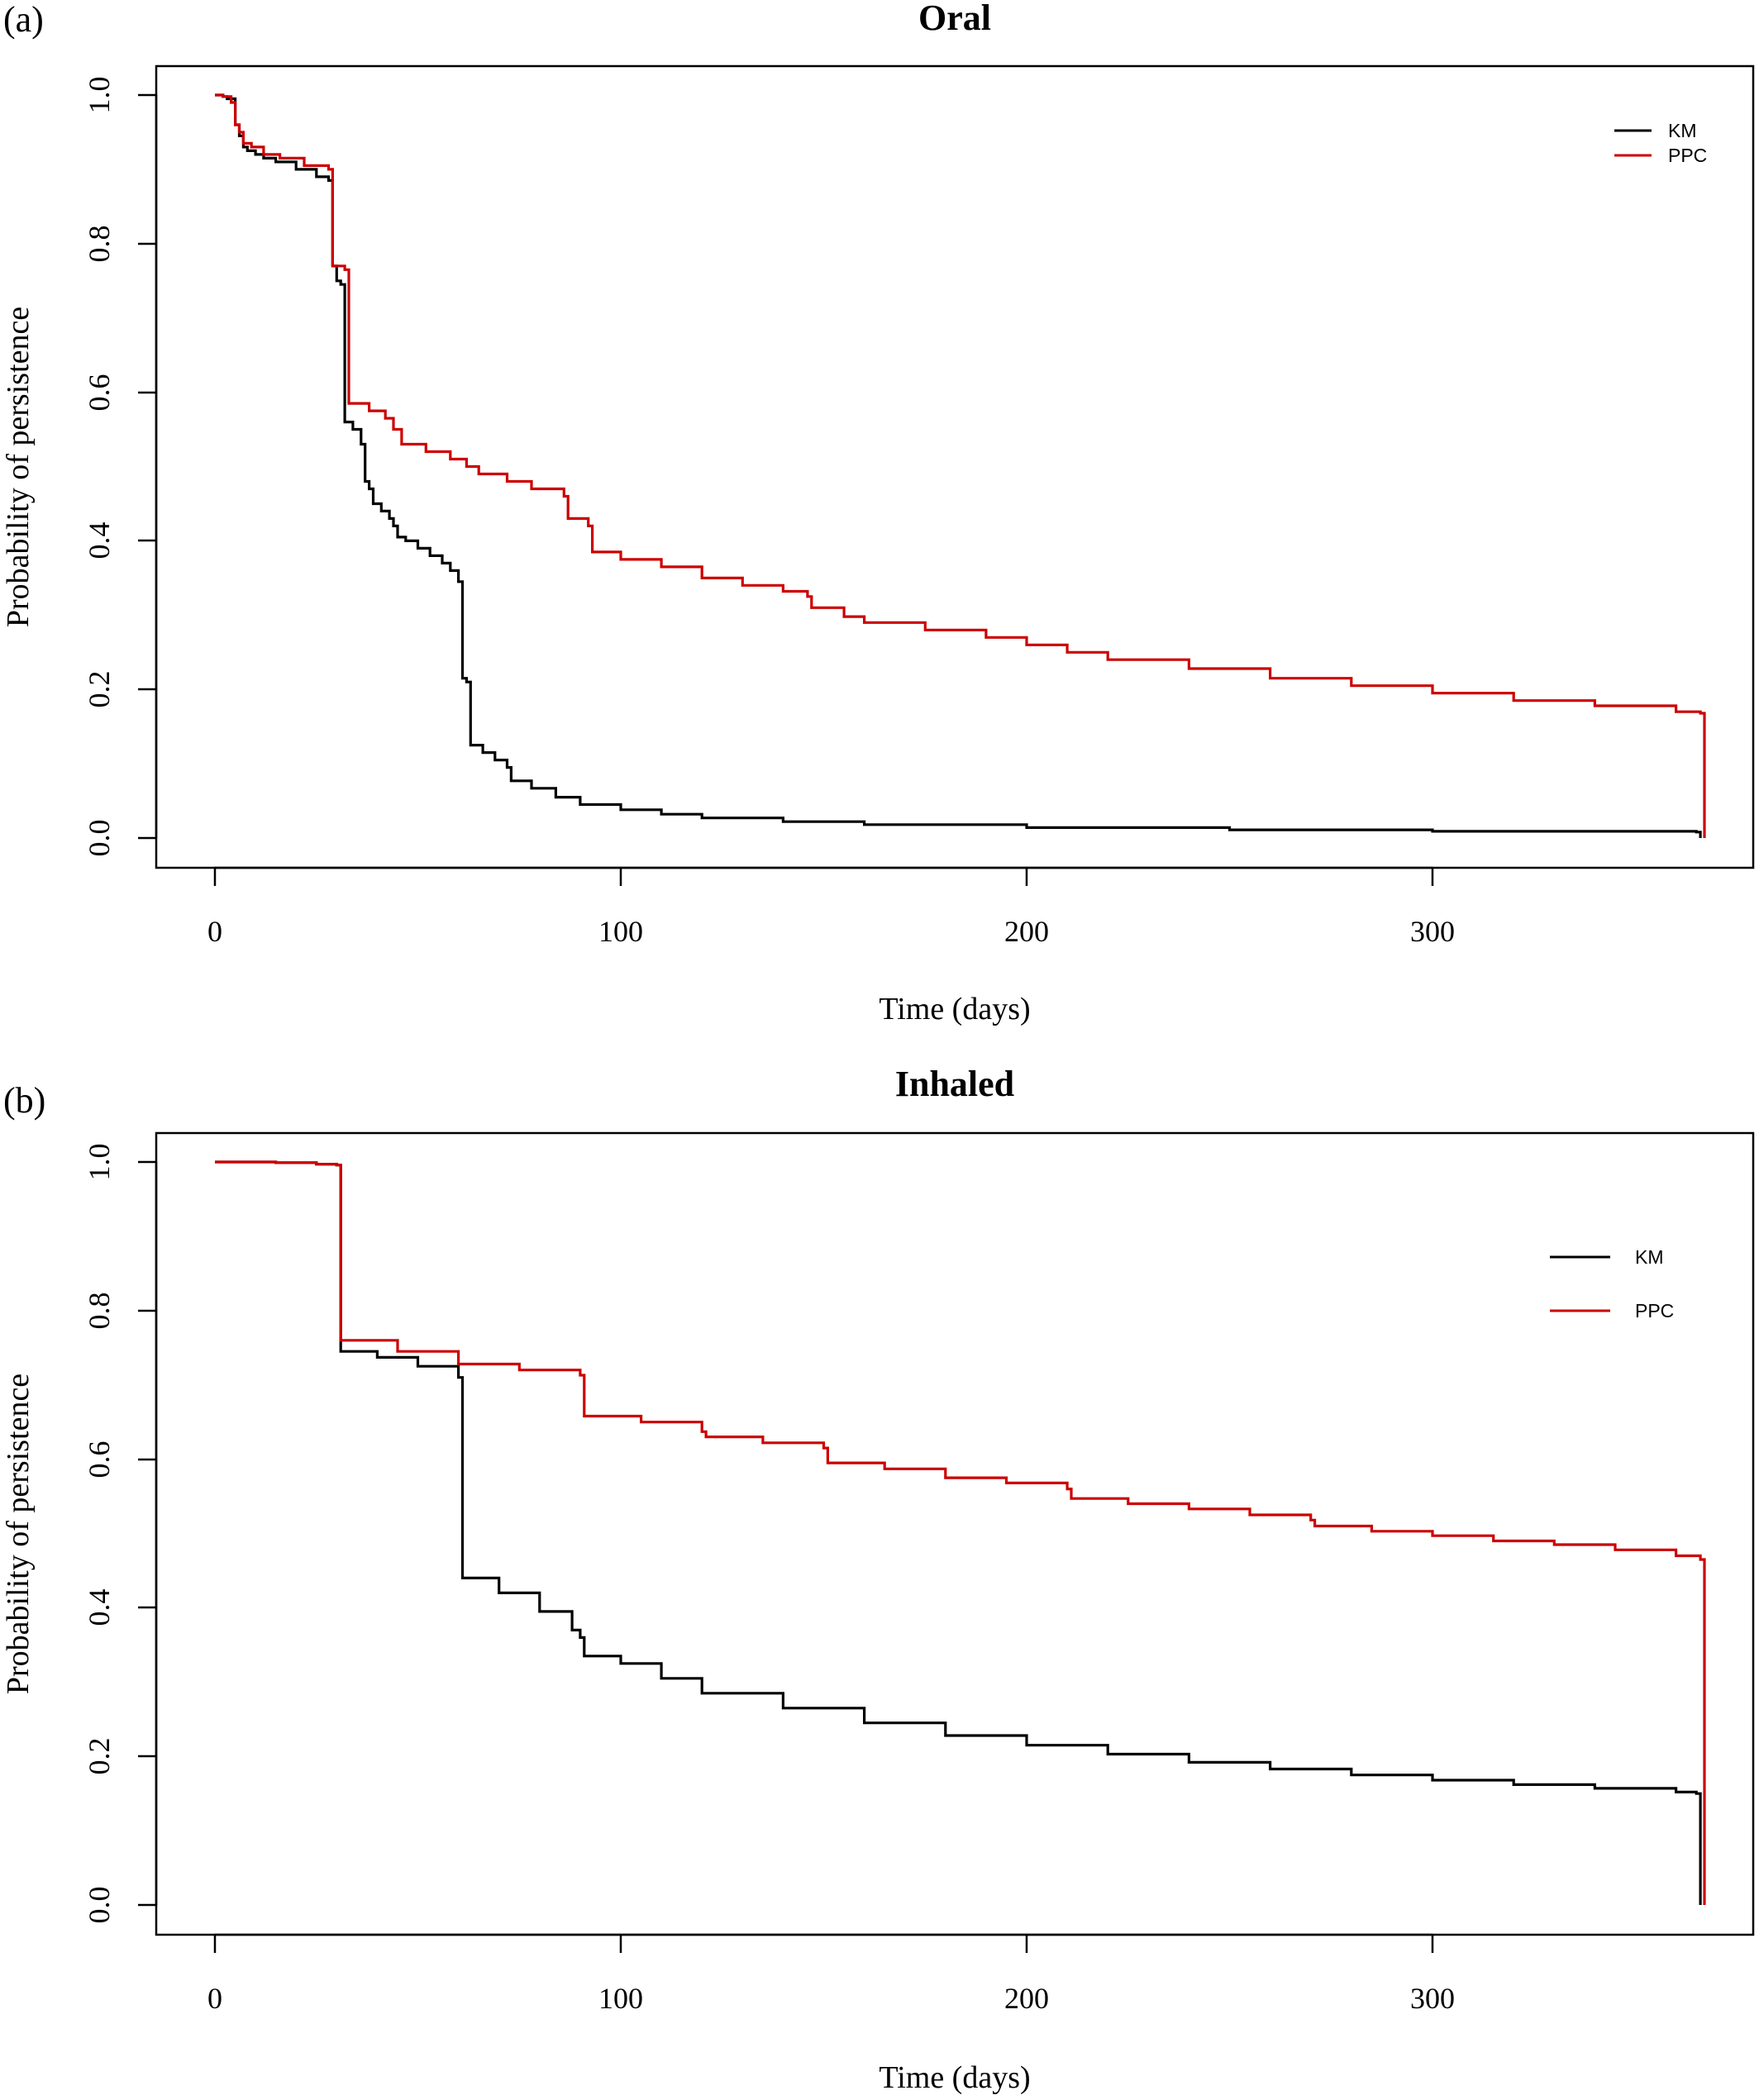 The image size is (1759, 2100). Describe the element at coordinates (99, 541) in the screenshot. I see `panel-a-y-tick-label-2: 0.4` at that location.